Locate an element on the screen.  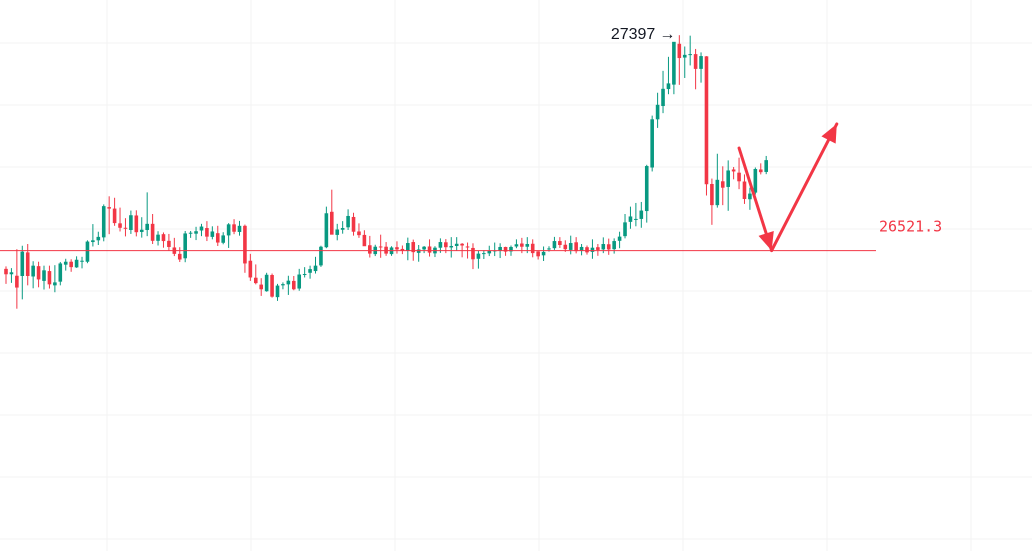
arrowhead-icon is located at coordinates (766, 241).